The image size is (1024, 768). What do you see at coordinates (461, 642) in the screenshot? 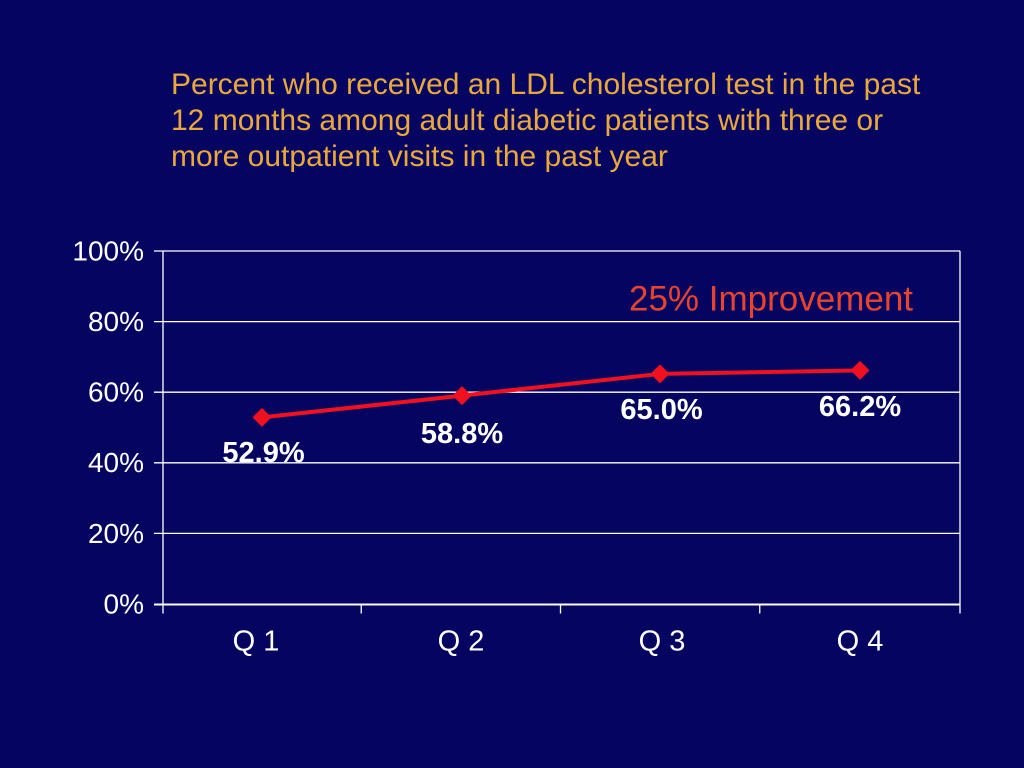
I see `svg-text: Q 2` at bounding box center [461, 642].